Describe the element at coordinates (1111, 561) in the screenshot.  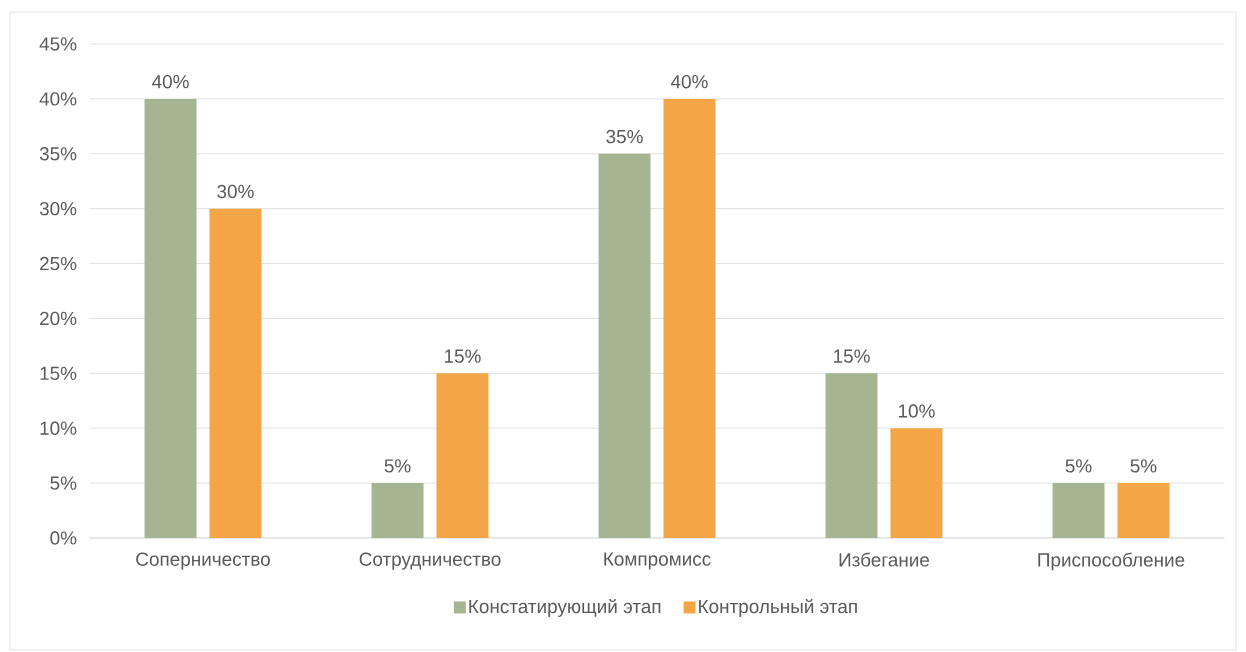
I see `x-tick-label: Приспособление` at that location.